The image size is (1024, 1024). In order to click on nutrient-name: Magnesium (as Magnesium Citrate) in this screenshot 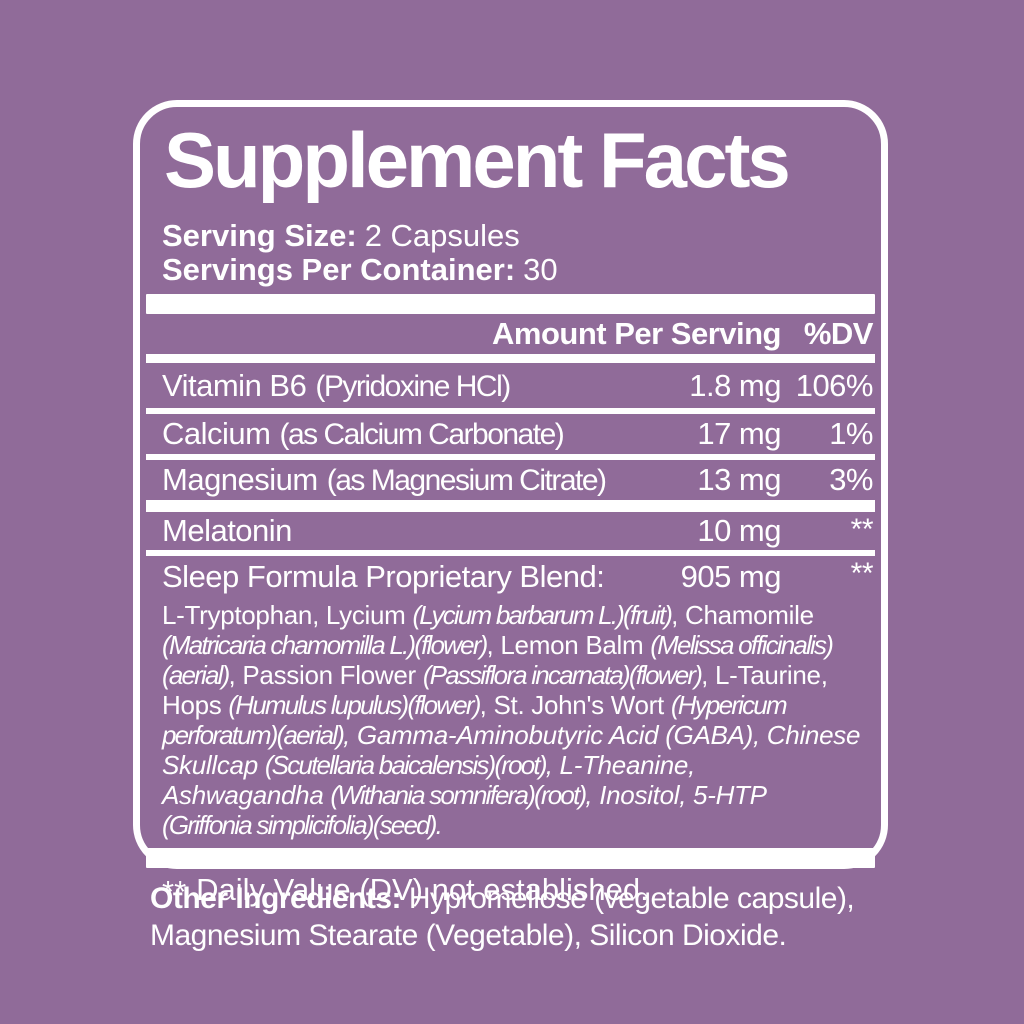, I will do `click(429, 480)`.